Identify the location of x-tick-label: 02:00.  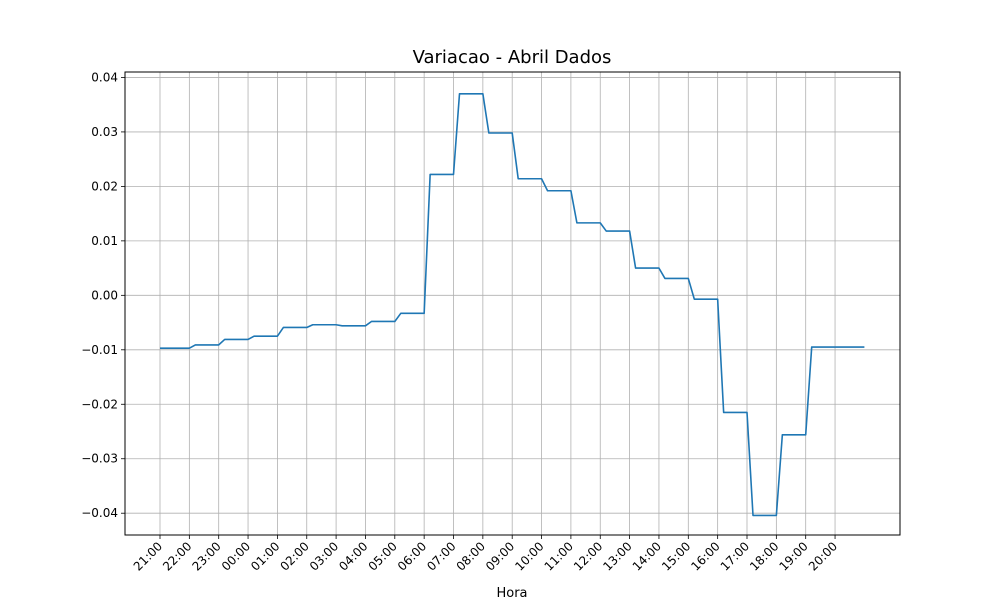
(295, 556).